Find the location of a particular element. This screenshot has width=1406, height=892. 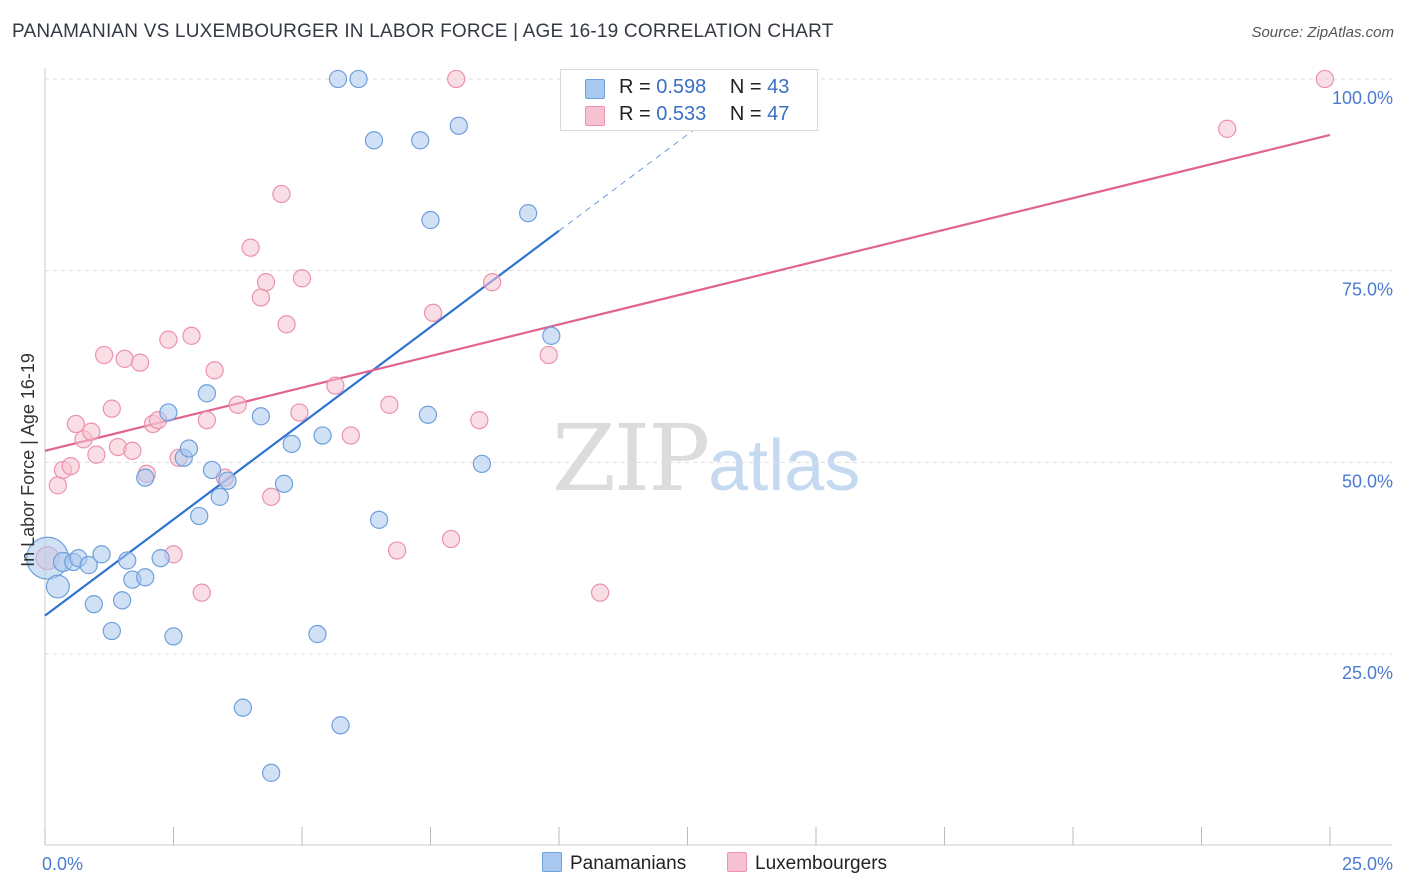

source-label: Source: ZipAtlas.com is located at coordinates (1322, 32).